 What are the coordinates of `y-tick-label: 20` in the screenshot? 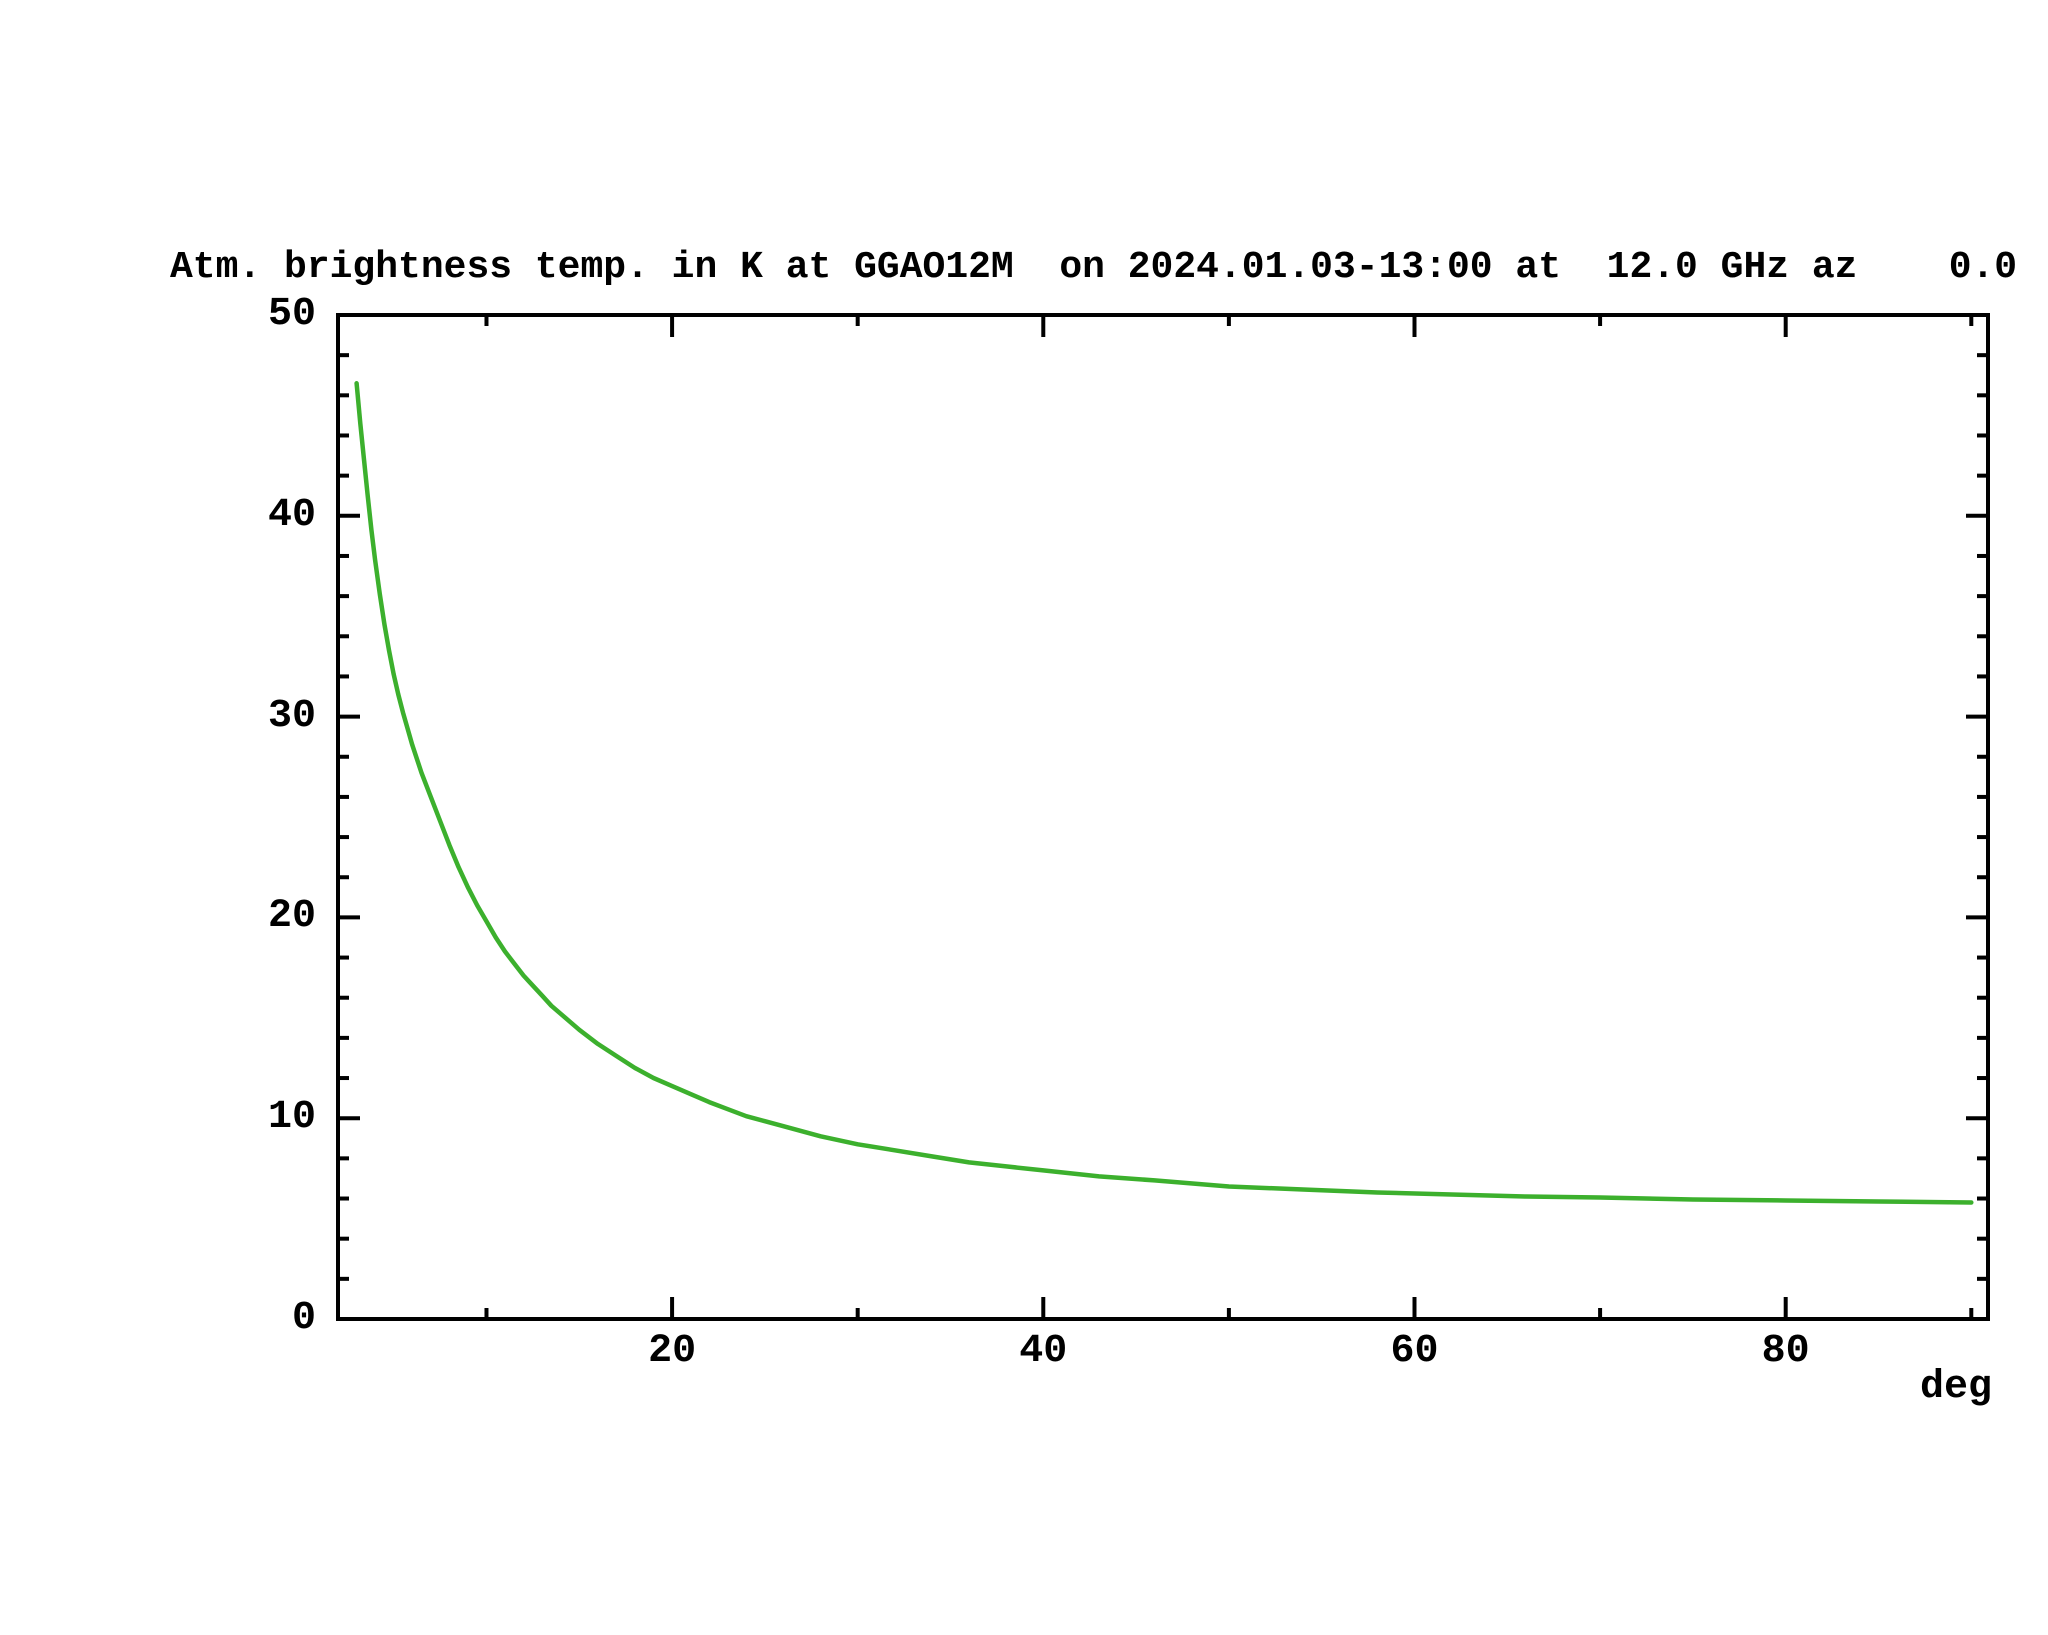 It's located at (291, 917).